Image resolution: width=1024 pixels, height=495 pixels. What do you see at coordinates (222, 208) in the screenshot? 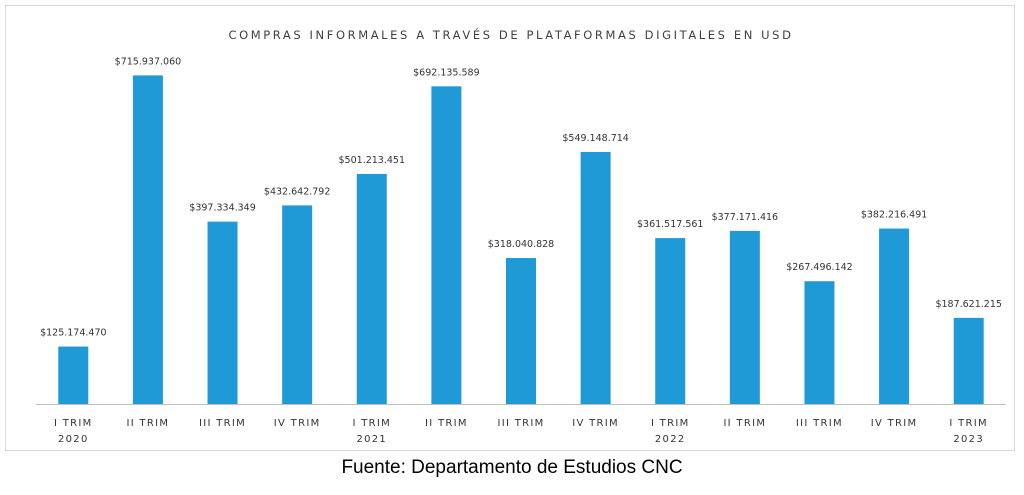
I see `data-label: $397.334.349` at bounding box center [222, 208].